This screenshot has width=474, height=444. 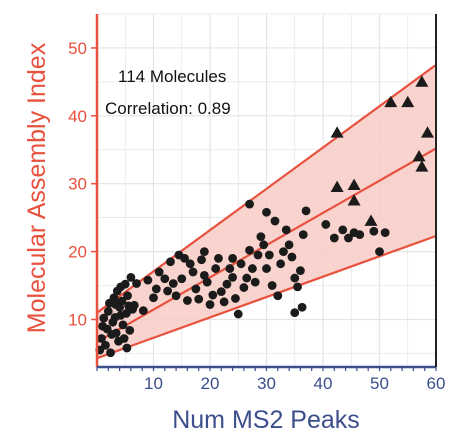 What do you see at coordinates (77, 48) in the screenshot?
I see `y-tick-label: 50` at bounding box center [77, 48].